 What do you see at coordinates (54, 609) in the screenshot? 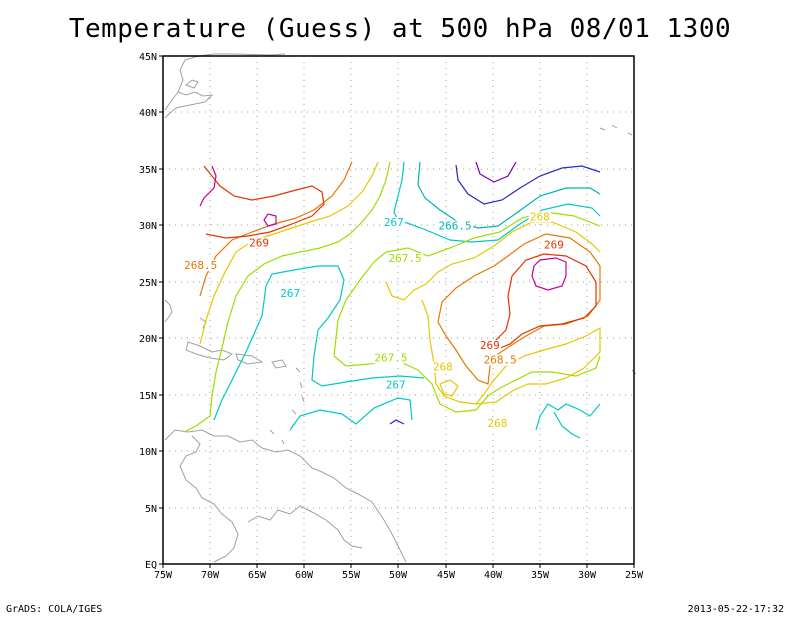
I see `footer-credit: GrADS: COLA/IGES` at bounding box center [54, 609].